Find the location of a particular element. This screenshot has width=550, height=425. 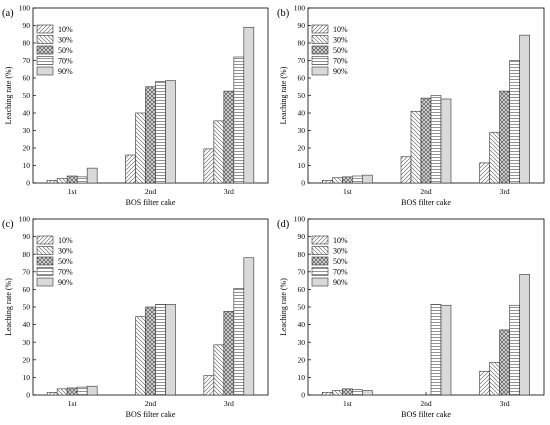

y-tick-label: 70 is located at coordinates (302, 60).